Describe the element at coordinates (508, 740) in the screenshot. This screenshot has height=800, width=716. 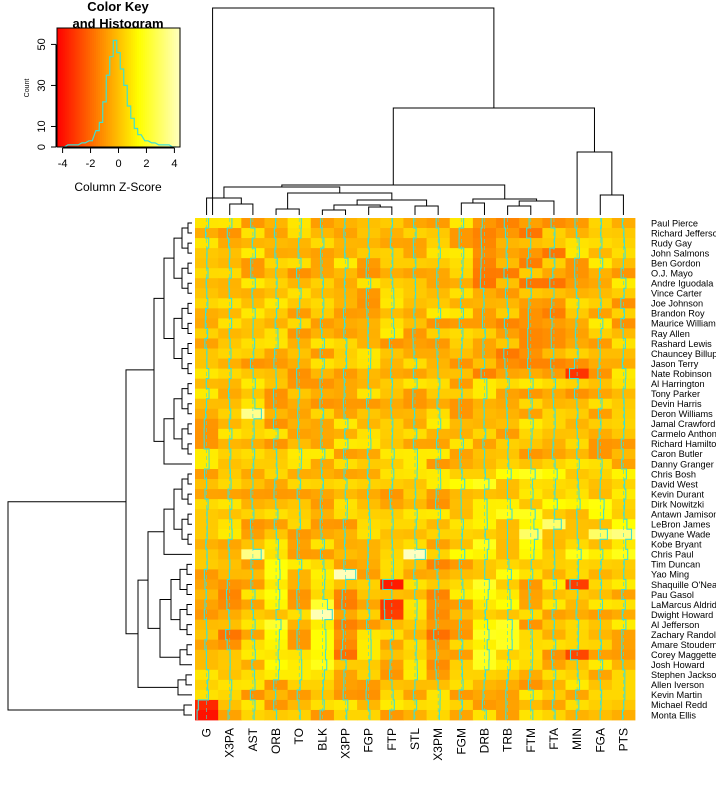
I see `column-label: TRB` at that location.